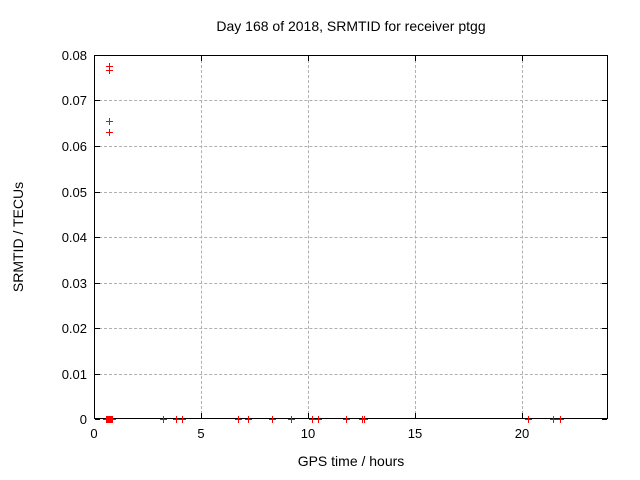 Image resolution: width=640 pixels, height=480 pixels. What do you see at coordinates (74, 55) in the screenshot?
I see `y-tick-label: 0.08` at bounding box center [74, 55].